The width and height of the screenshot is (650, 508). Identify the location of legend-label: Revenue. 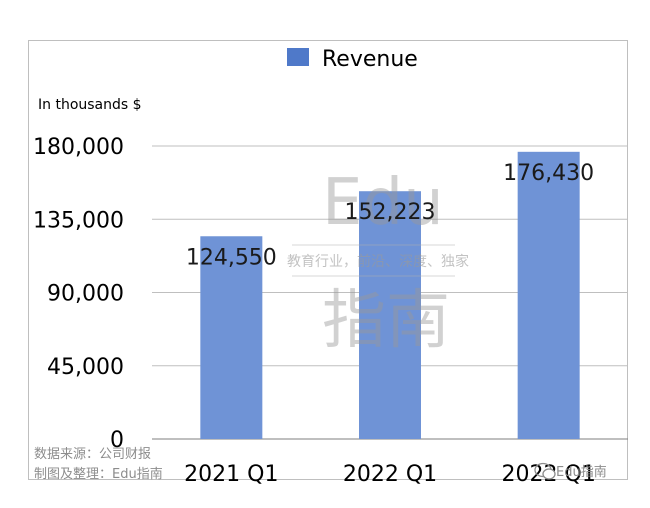
(370, 59).